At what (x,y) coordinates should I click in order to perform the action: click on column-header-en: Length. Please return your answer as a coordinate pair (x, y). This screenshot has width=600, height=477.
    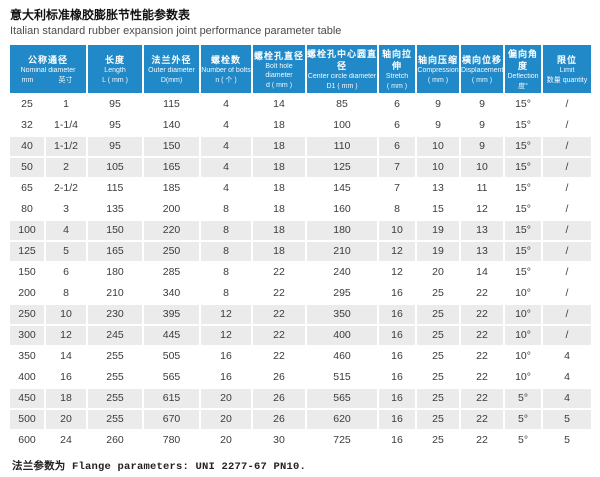
    Looking at the image, I should click on (115, 70).